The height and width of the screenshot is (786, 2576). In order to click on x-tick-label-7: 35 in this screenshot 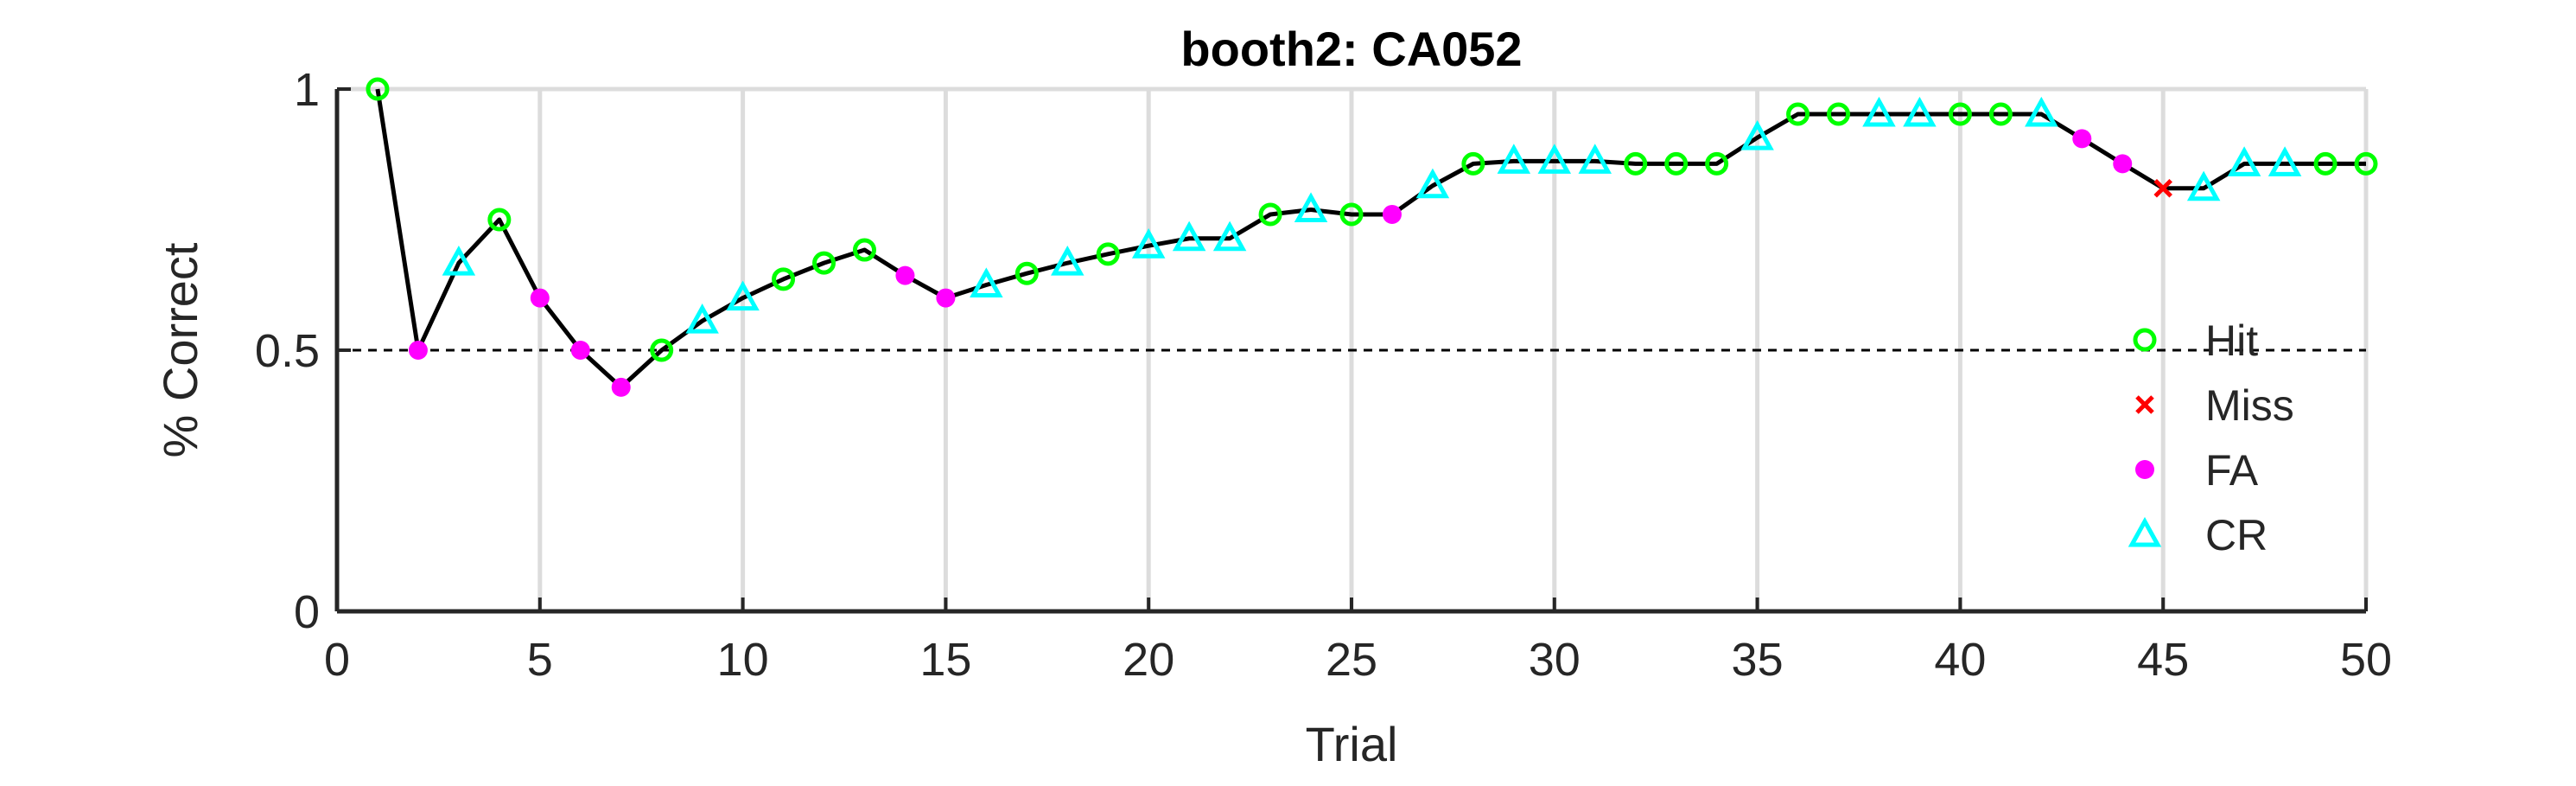, I will do `click(1758, 660)`.